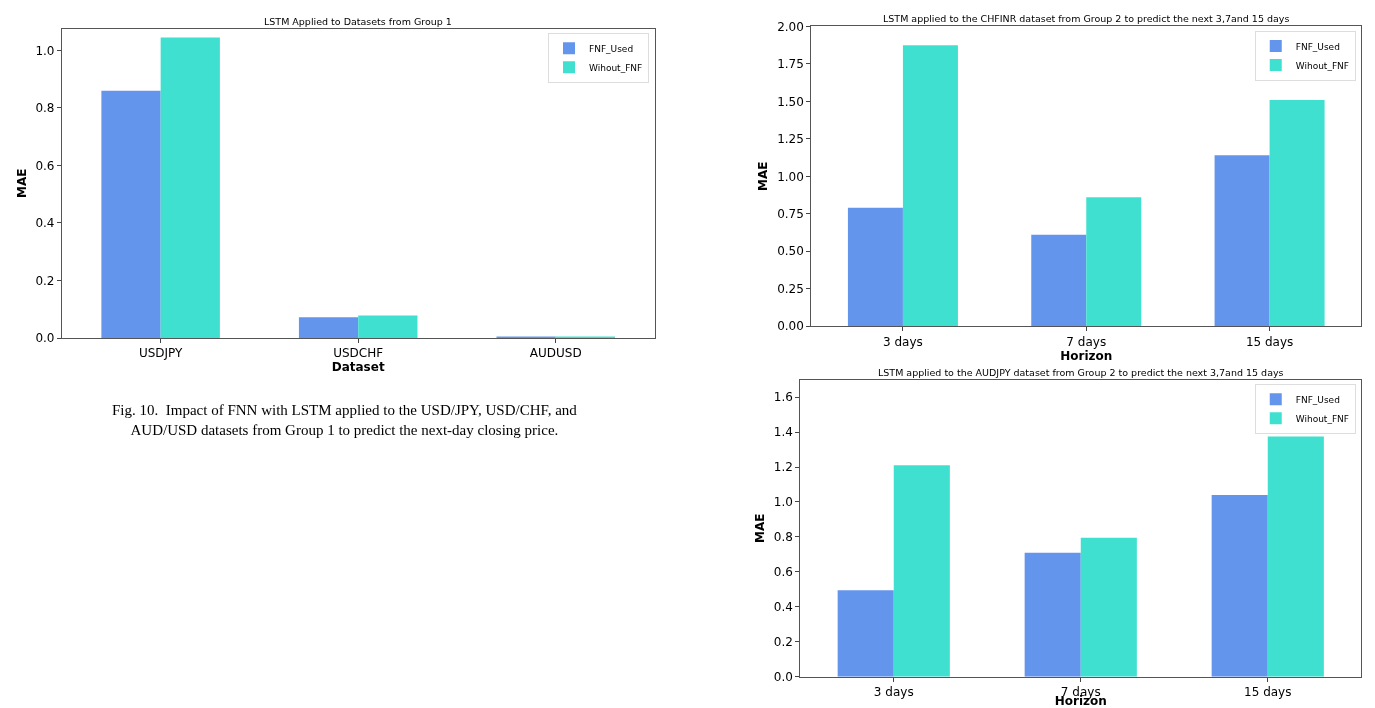 This screenshot has width=1375, height=708. What do you see at coordinates (790, 288) in the screenshot?
I see `y-tick-label: 0.25` at bounding box center [790, 288].